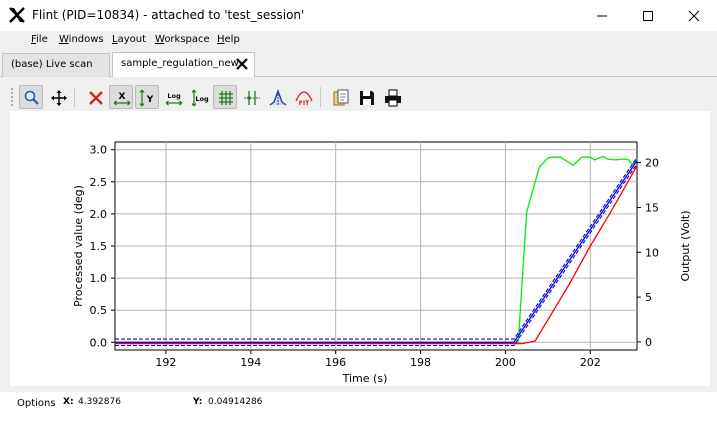 The image size is (717, 422). What do you see at coordinates (64, 39) in the screenshot?
I see `menu-windows-mnemonic: W` at bounding box center [64, 39].